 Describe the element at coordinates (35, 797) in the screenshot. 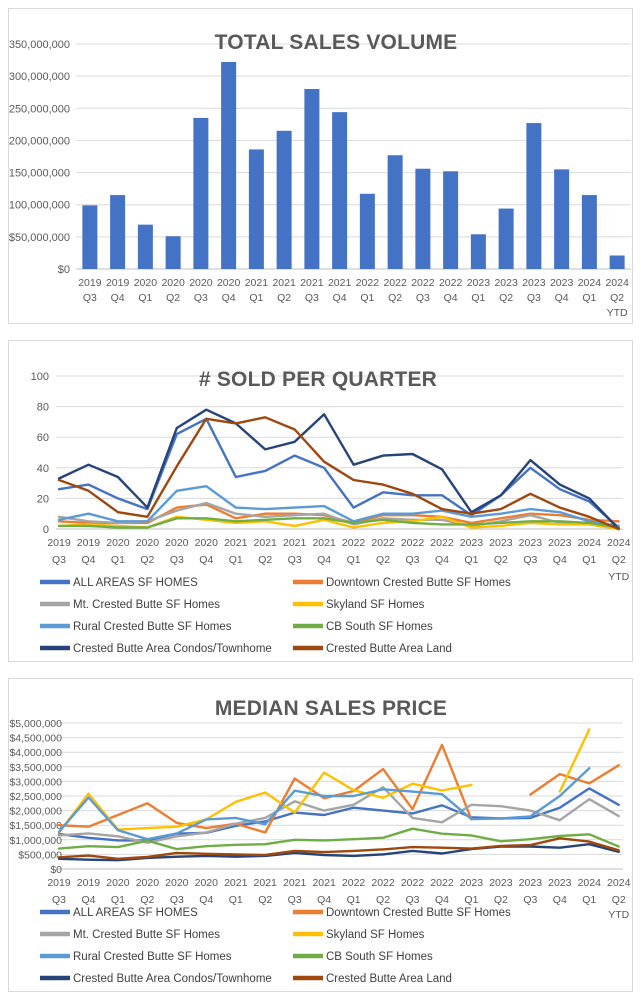

I see `y-axis-tick-label: $2,500,000` at that location.